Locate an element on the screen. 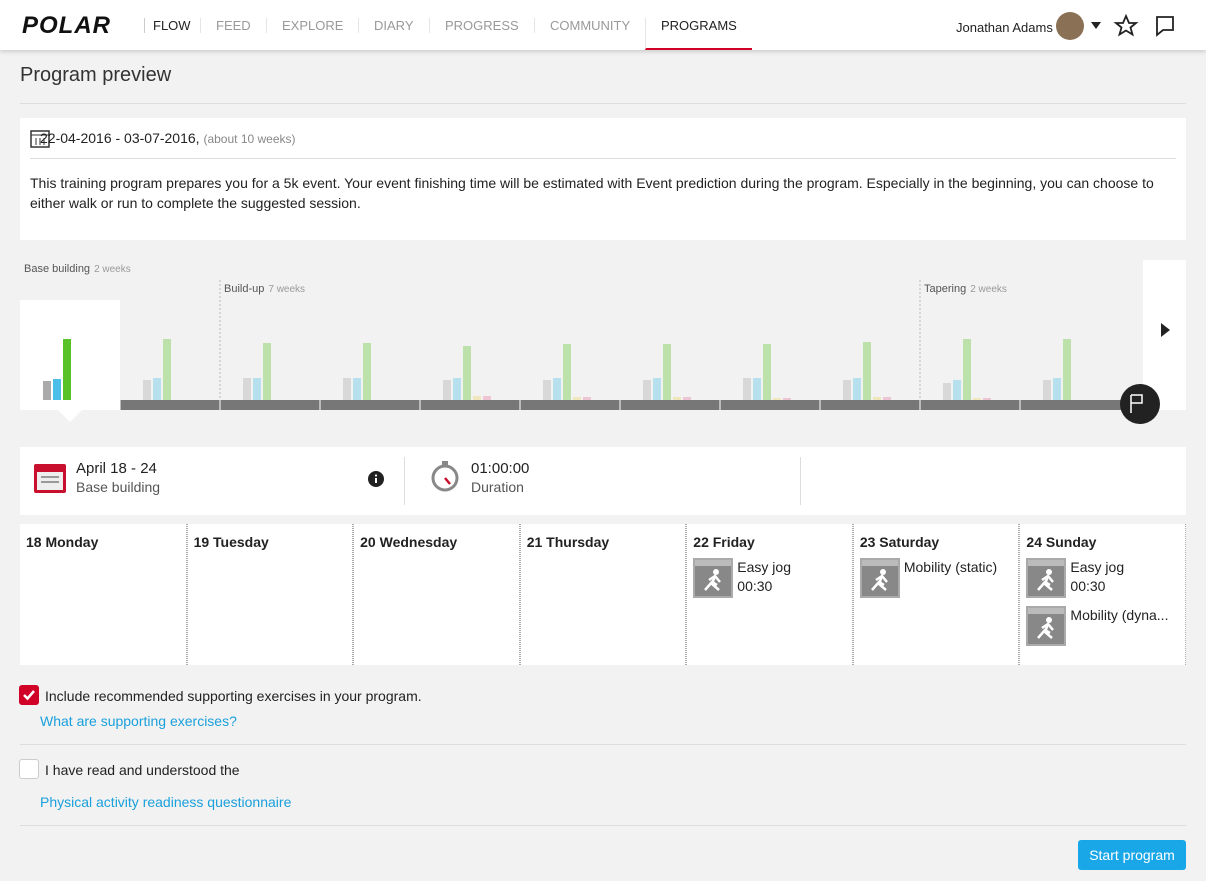 This screenshot has width=1206, height=881. user-menu is located at coordinates (1096, 25).